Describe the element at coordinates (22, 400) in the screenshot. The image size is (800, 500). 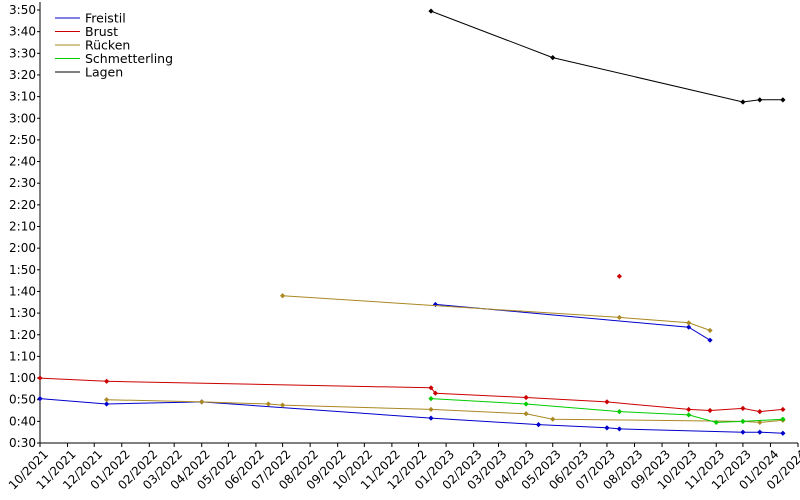
I see `y-tick-label: 0:50` at that location.